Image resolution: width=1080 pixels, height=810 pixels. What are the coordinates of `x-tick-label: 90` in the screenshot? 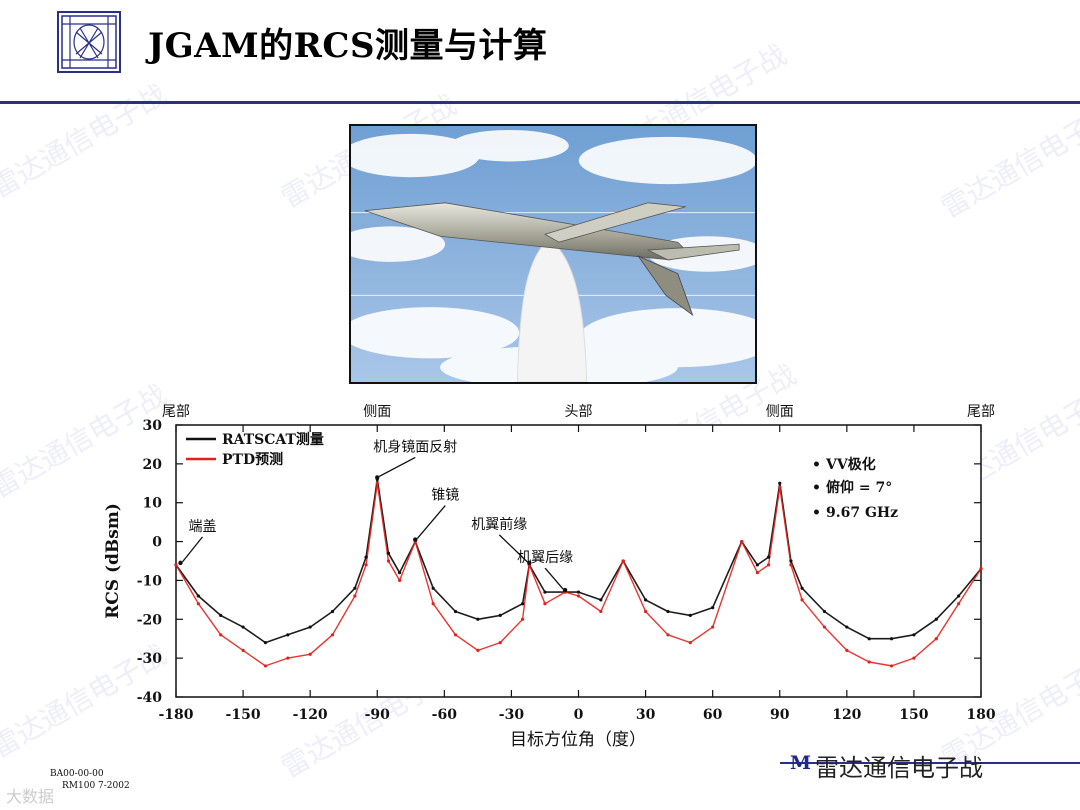 It's located at (780, 715).